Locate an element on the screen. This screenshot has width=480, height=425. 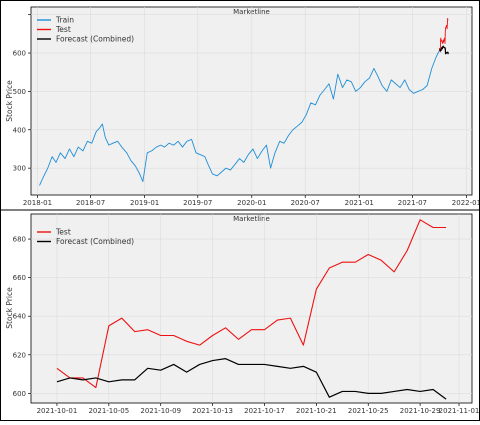
x-tick-label: 2021-10-01 is located at coordinates (57, 411).